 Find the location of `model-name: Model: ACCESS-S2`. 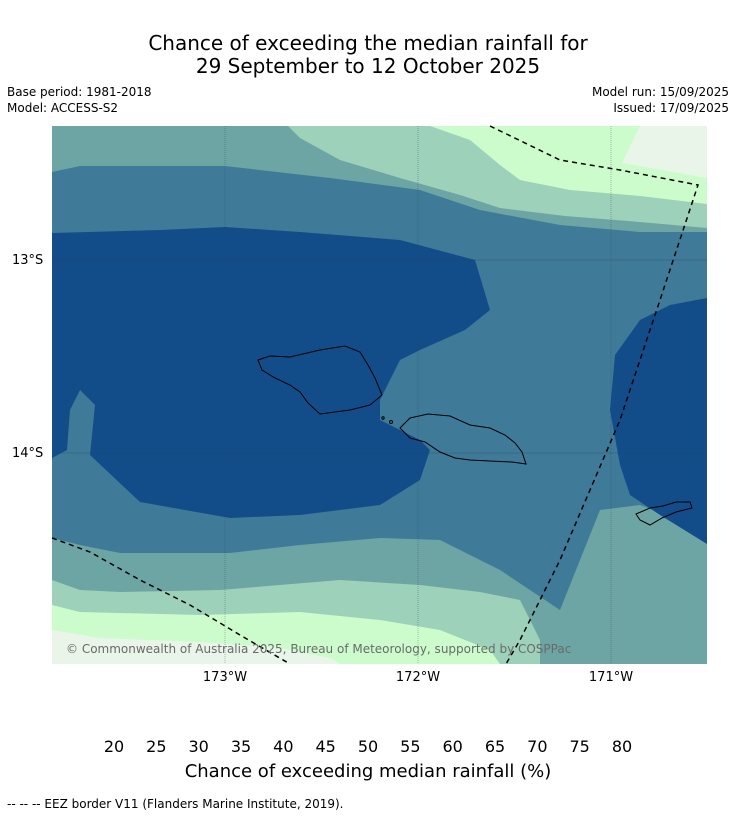

model-name: Model: ACCESS-S2 is located at coordinates (63, 108).